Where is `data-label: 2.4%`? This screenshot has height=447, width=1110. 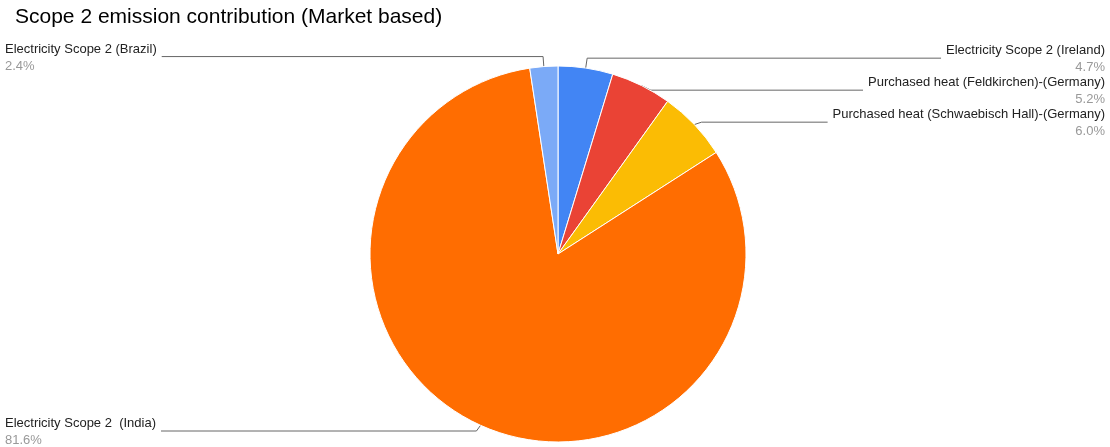
data-label: 2.4% is located at coordinates (20, 65).